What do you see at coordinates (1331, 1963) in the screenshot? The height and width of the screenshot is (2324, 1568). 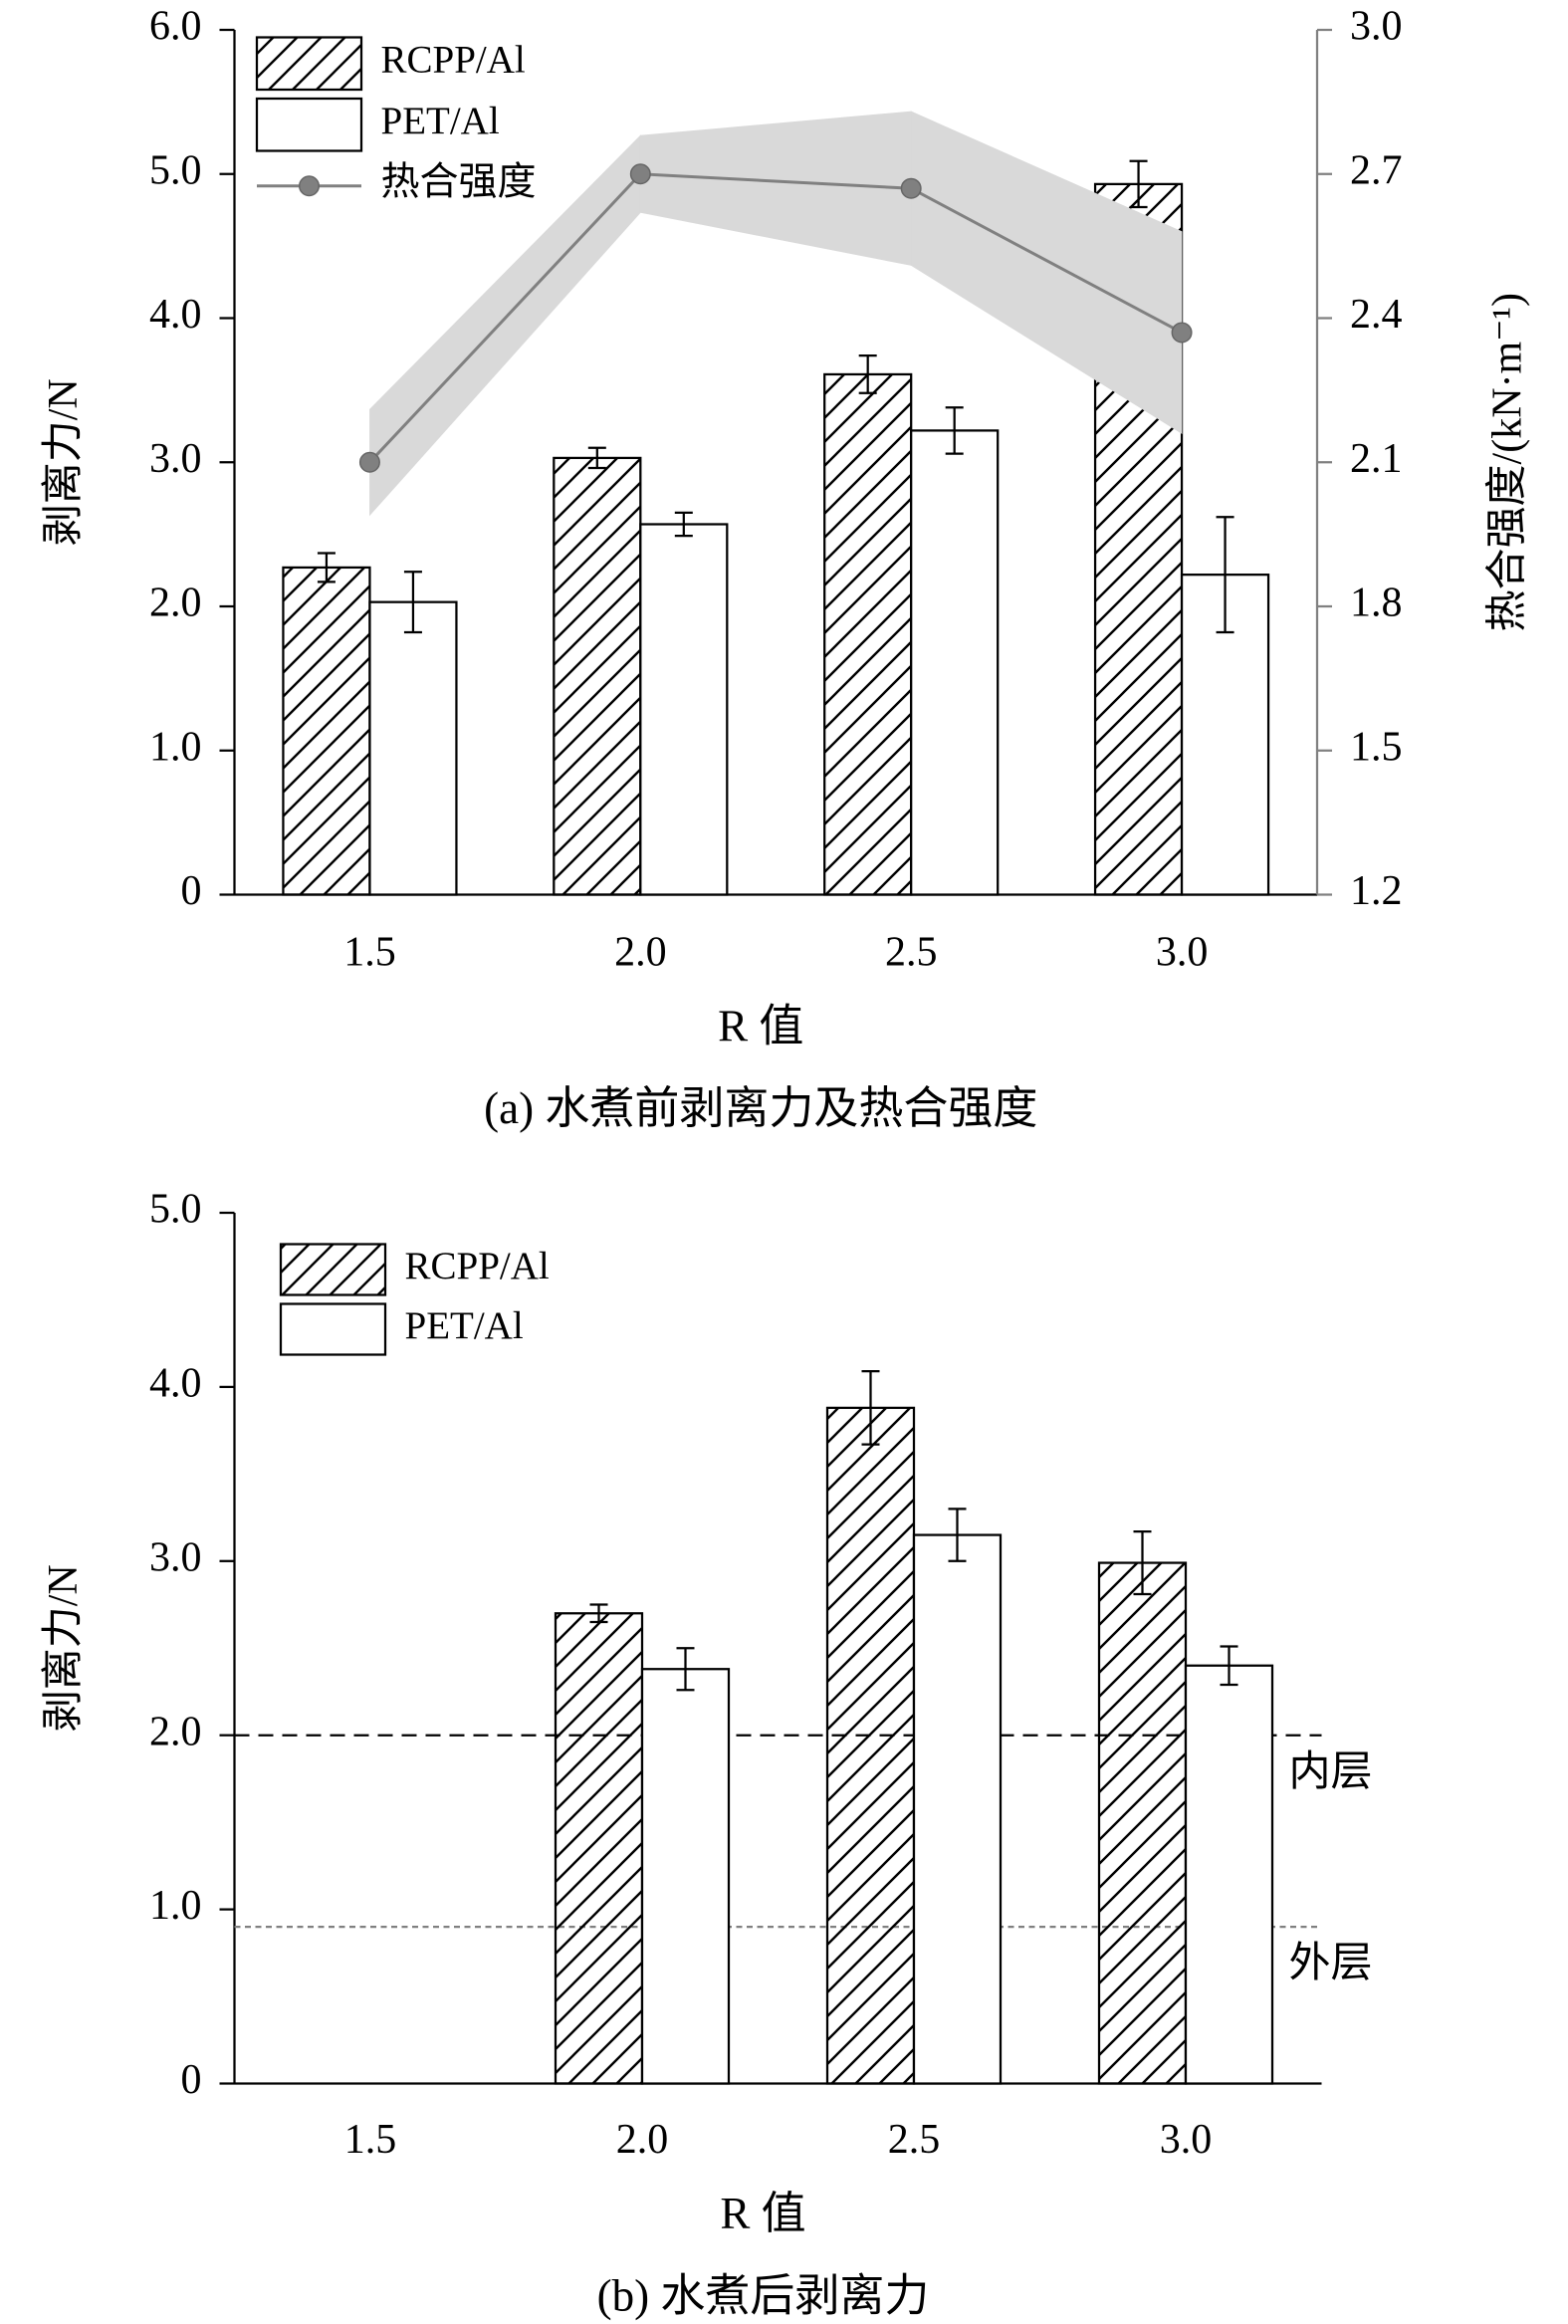 I see `reference-label: 外层` at bounding box center [1331, 1963].